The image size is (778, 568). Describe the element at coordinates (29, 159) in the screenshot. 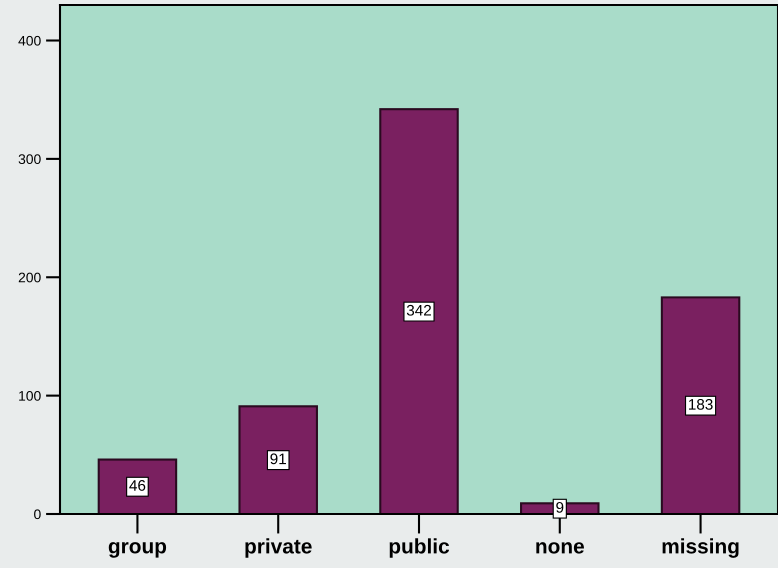

I see `y-tick-label: 300` at that location.